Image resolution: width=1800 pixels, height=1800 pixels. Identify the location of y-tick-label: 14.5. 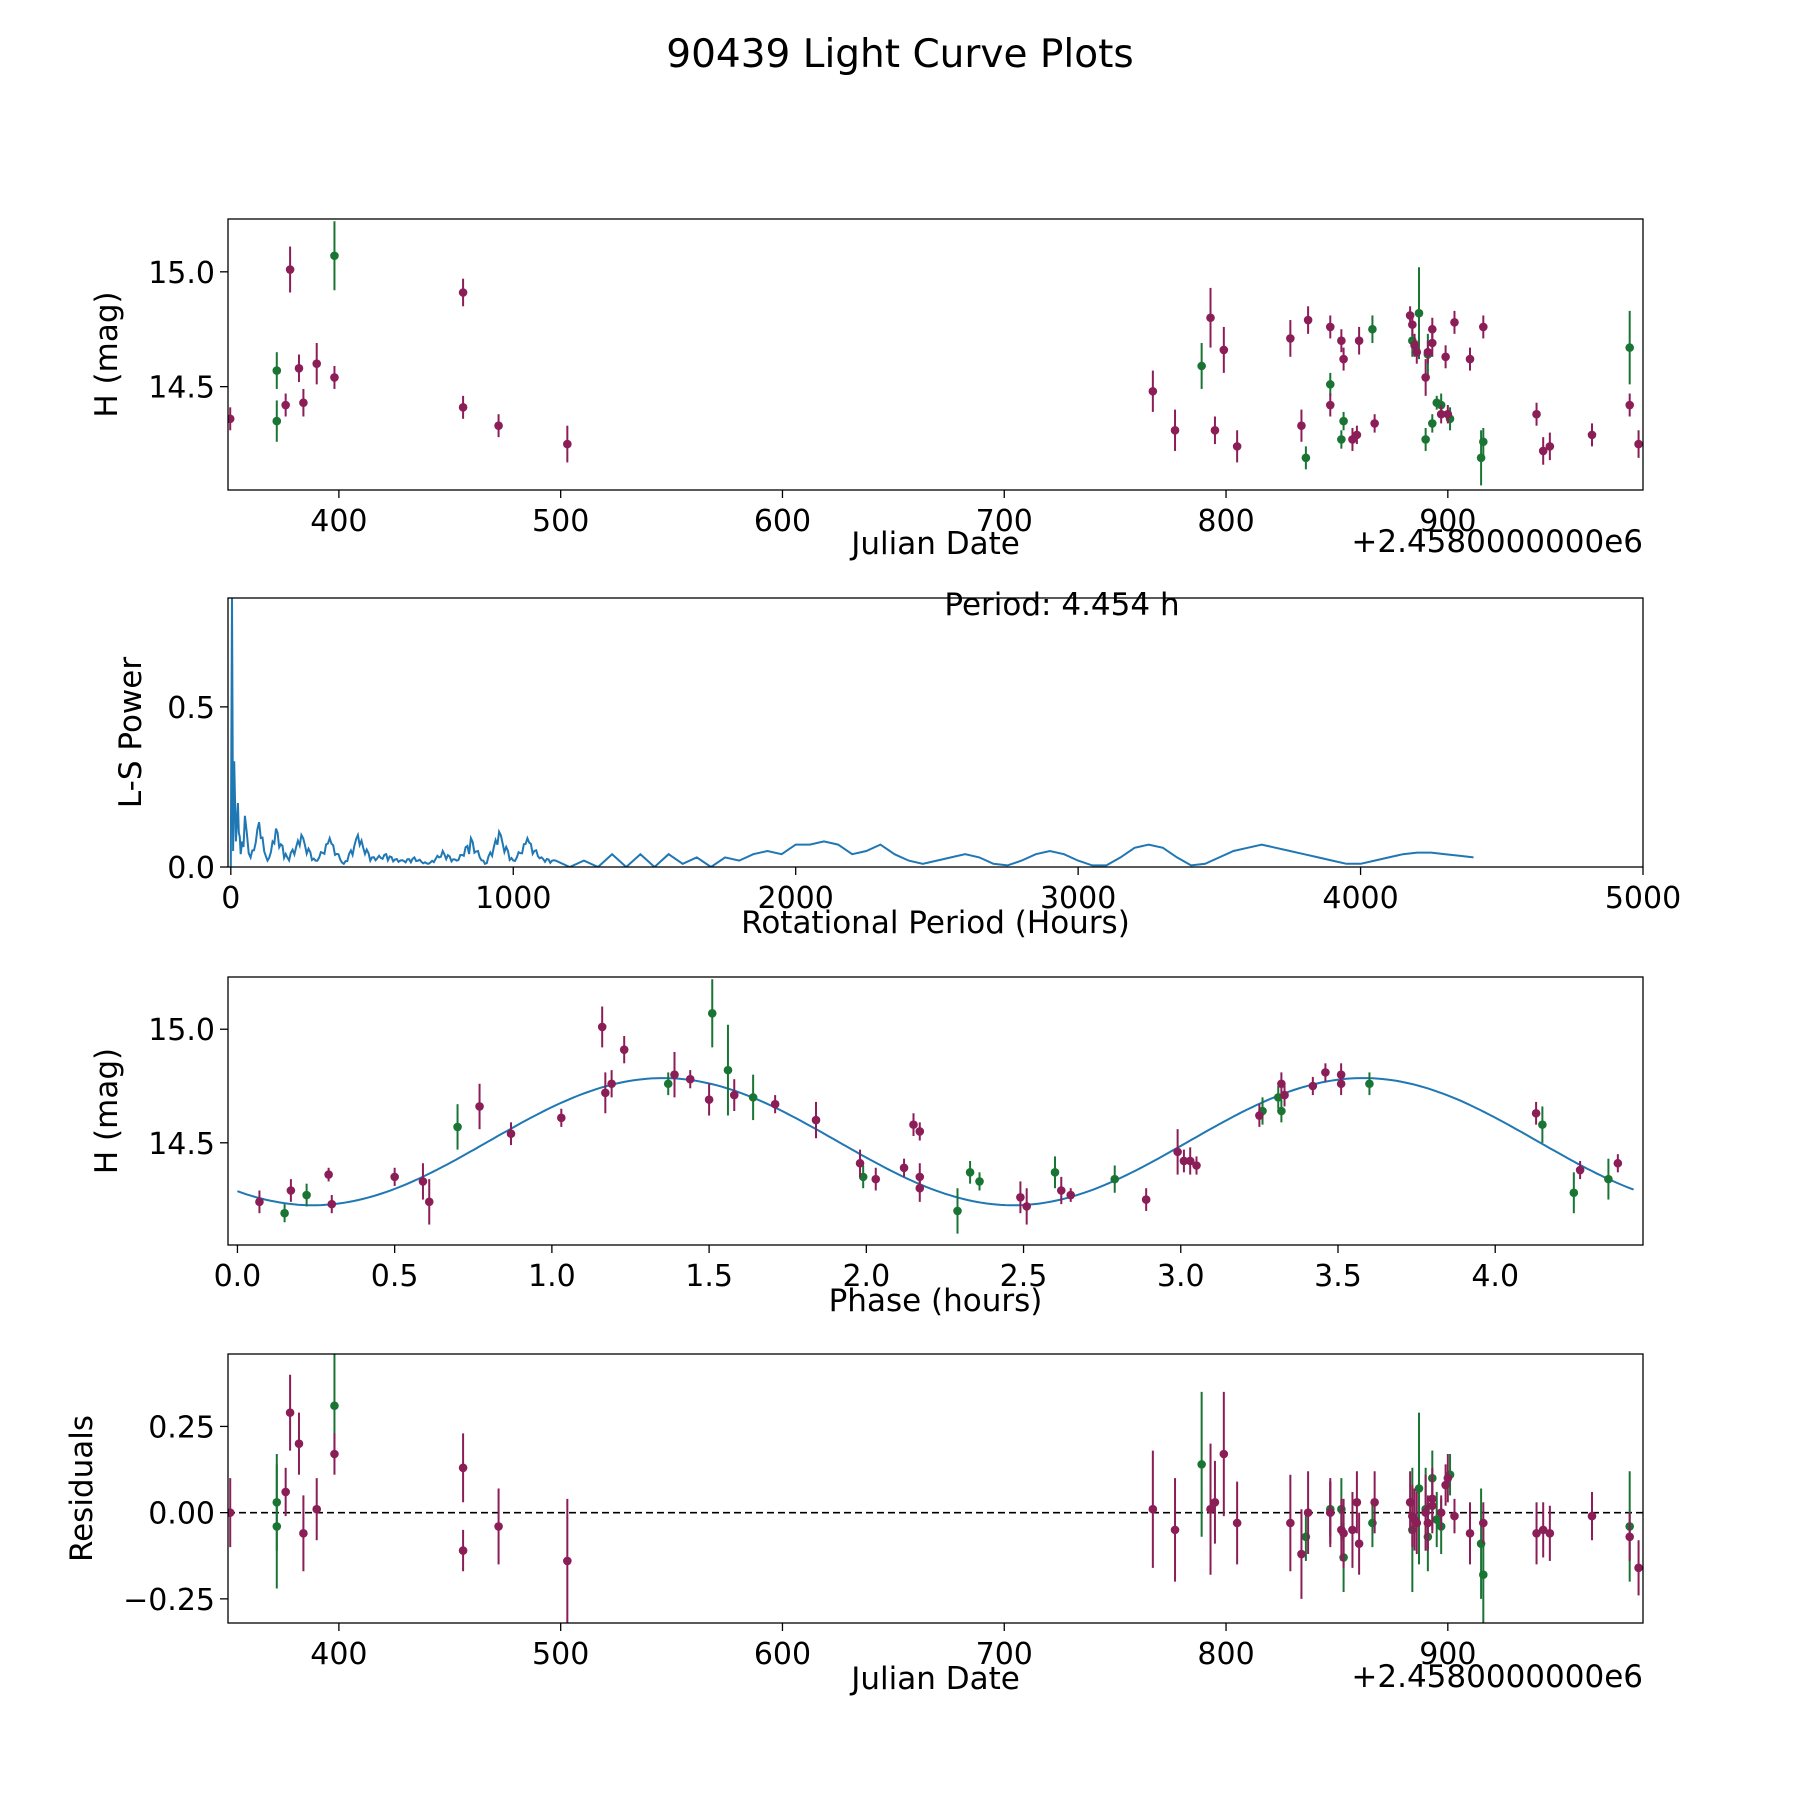
(181, 1144).